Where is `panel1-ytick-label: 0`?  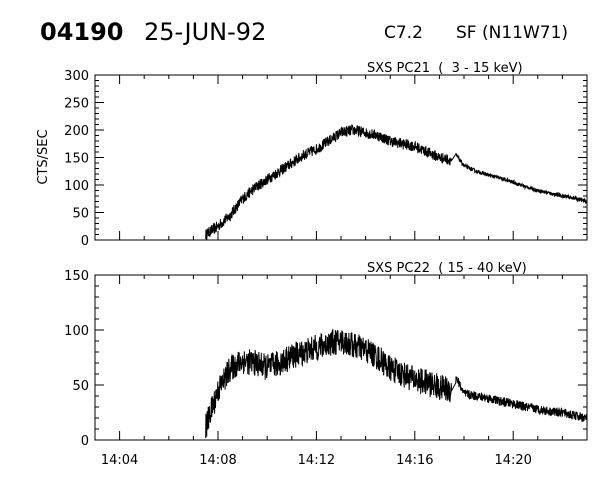
panel1-ytick-label: 0 is located at coordinates (85, 241).